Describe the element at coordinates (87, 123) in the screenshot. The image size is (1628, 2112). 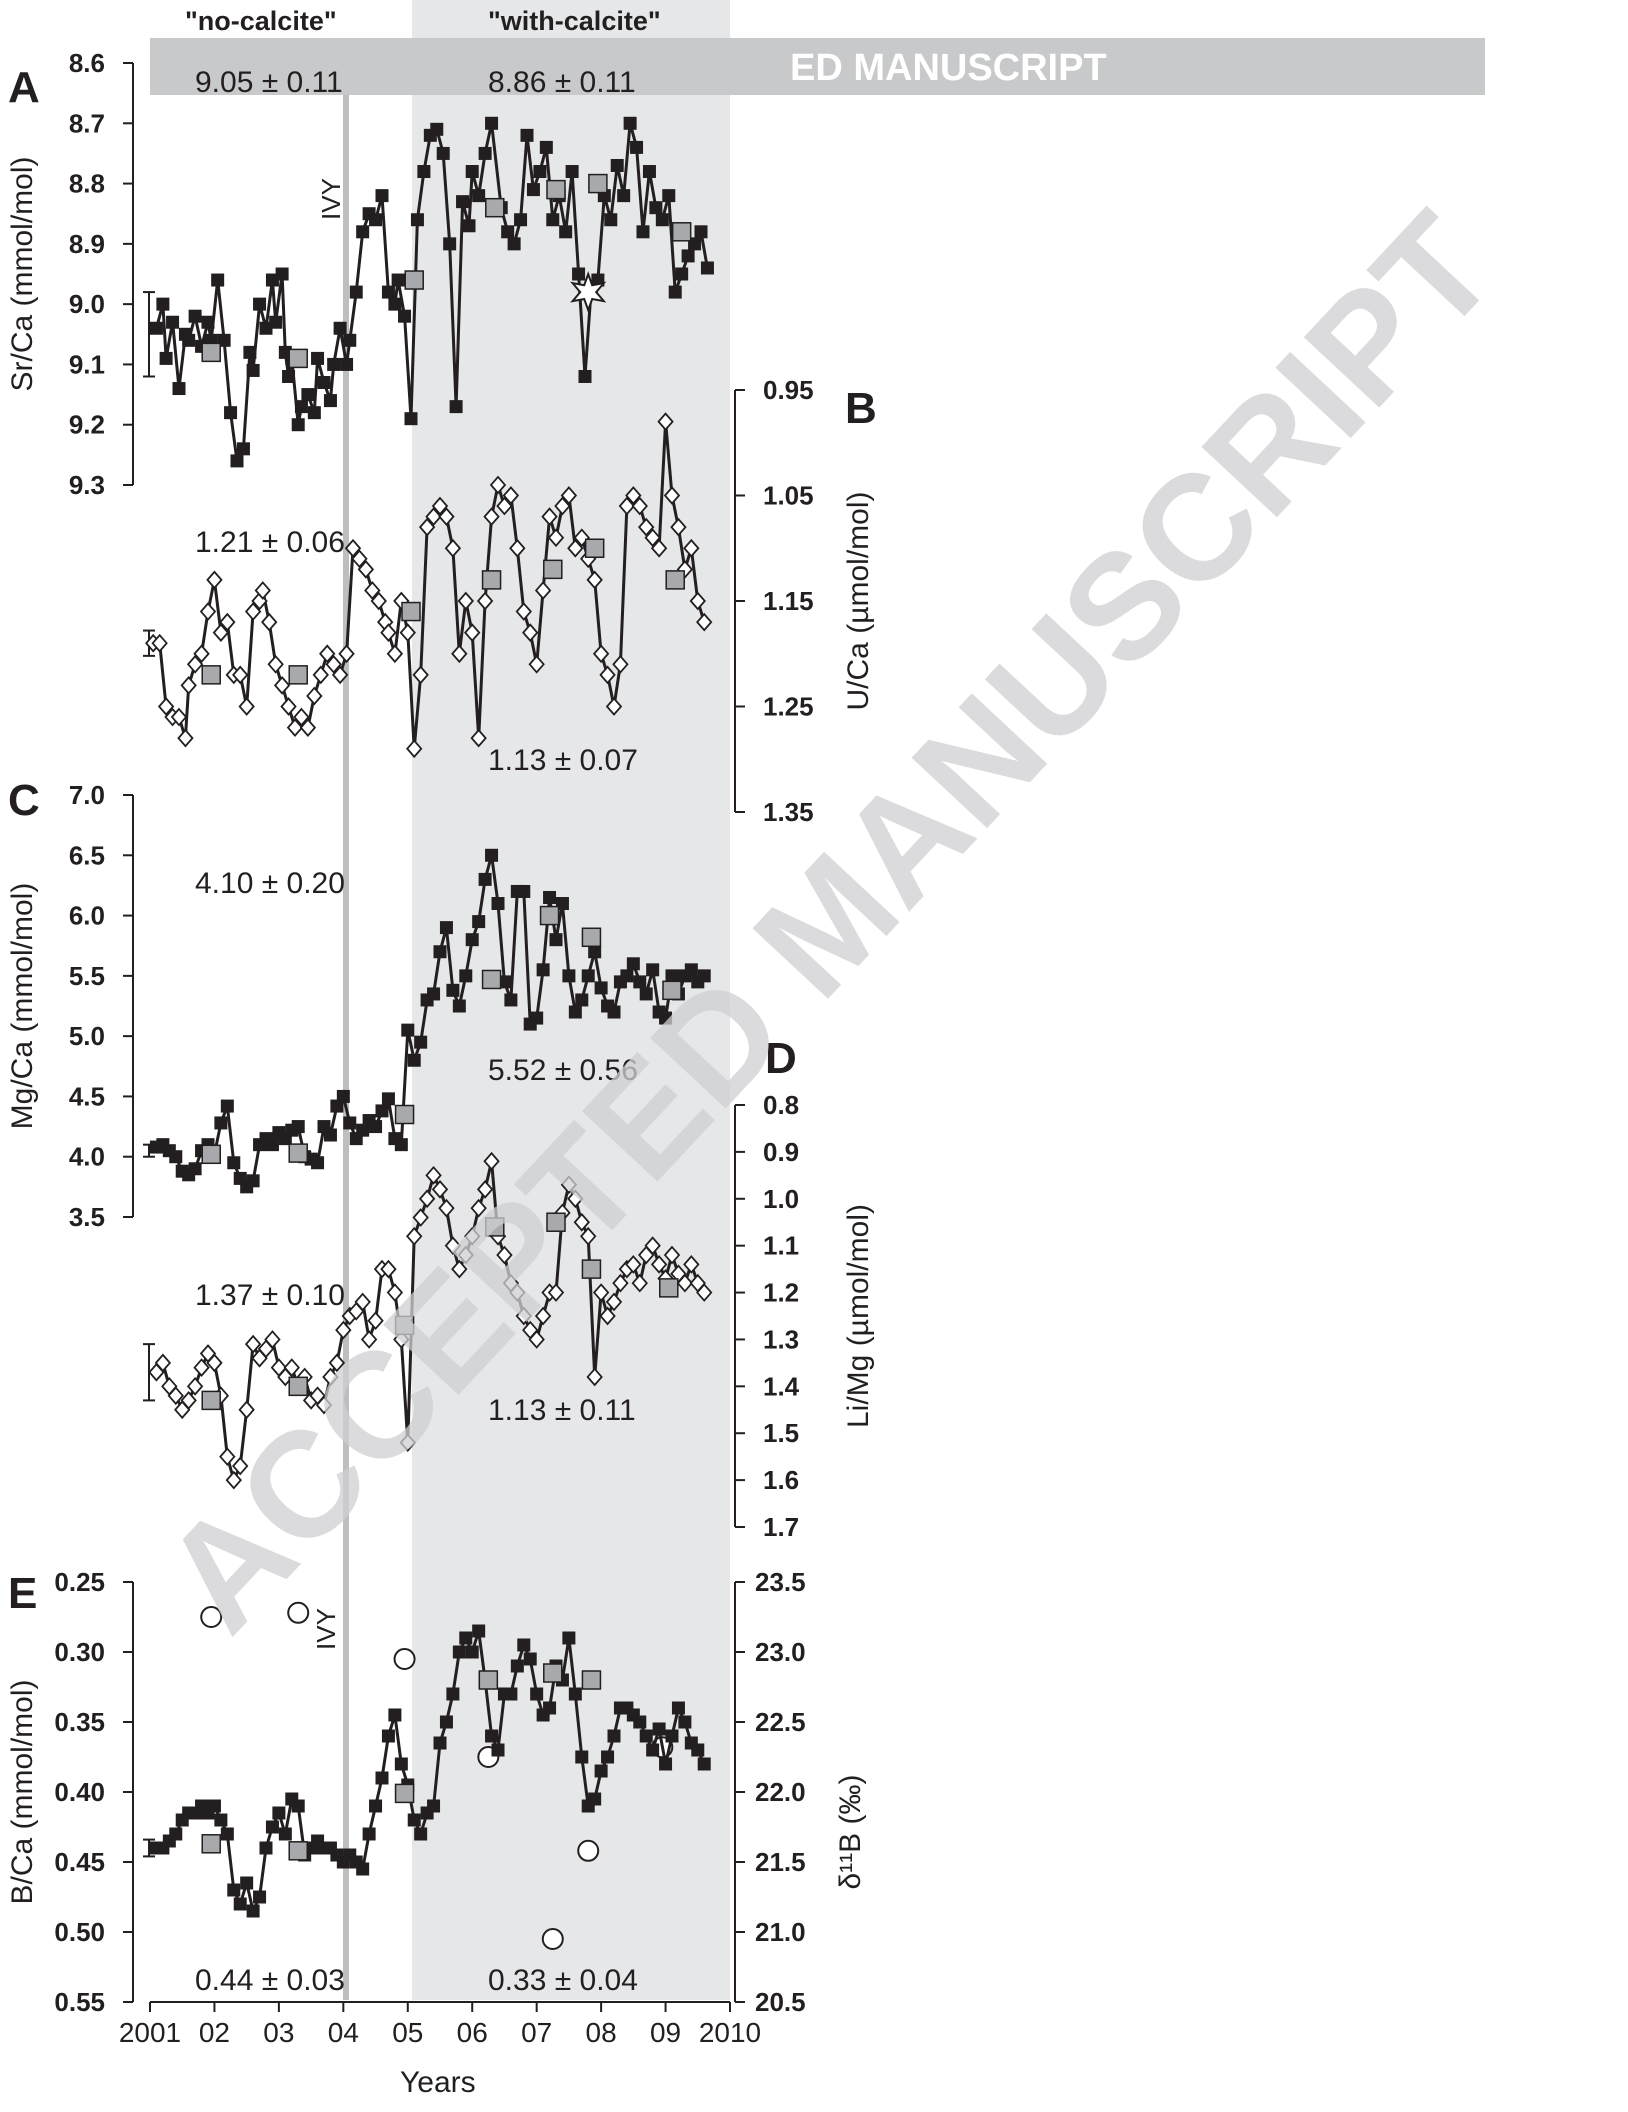
I see `y-tick-label: 8.7` at that location.